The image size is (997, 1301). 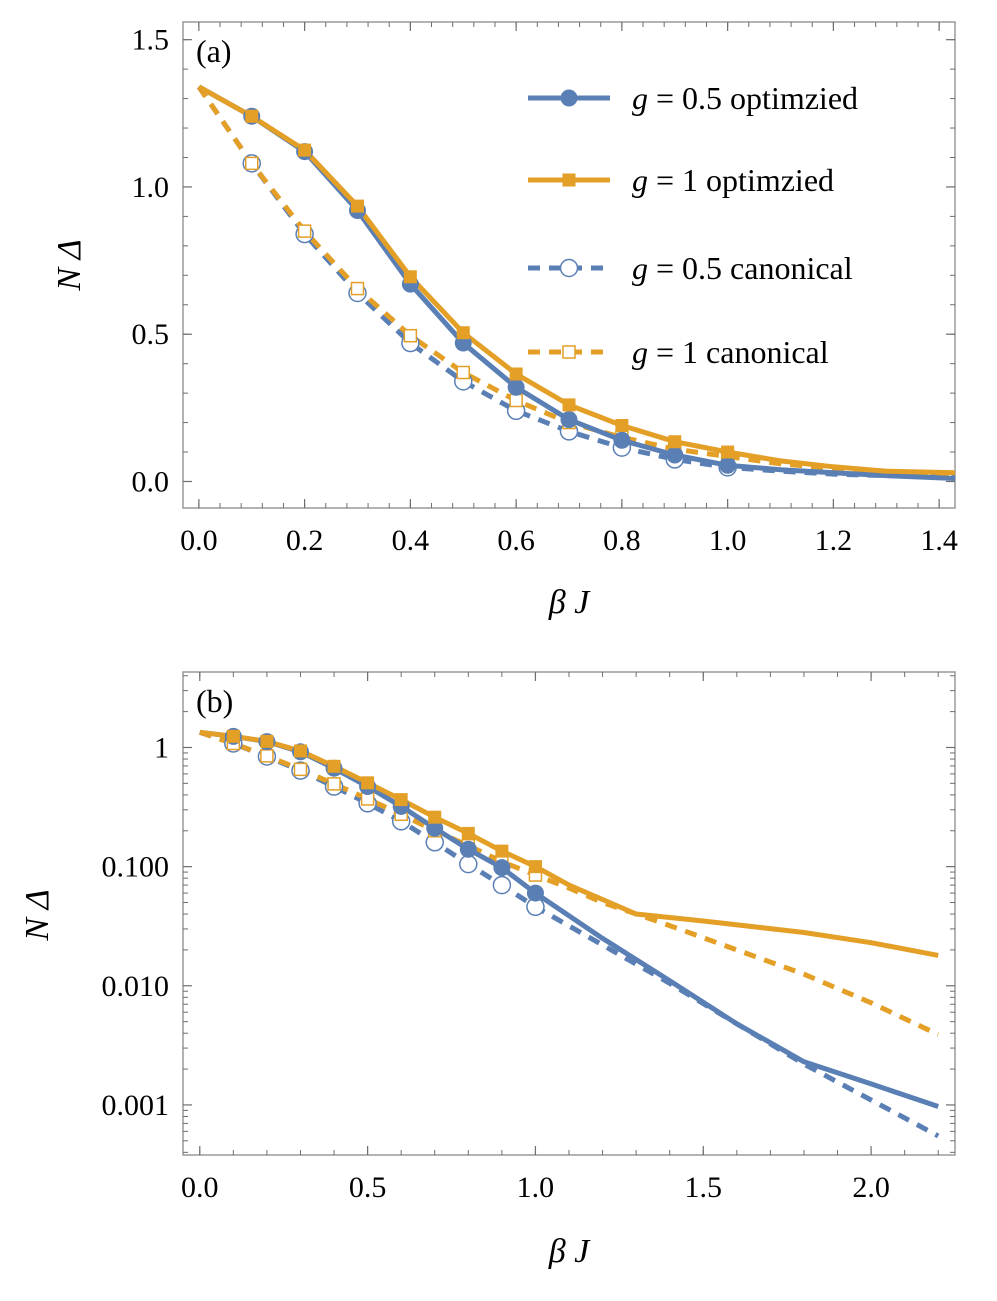 What do you see at coordinates (151, 334) in the screenshot?
I see `y-tick-label: 0.5` at bounding box center [151, 334].